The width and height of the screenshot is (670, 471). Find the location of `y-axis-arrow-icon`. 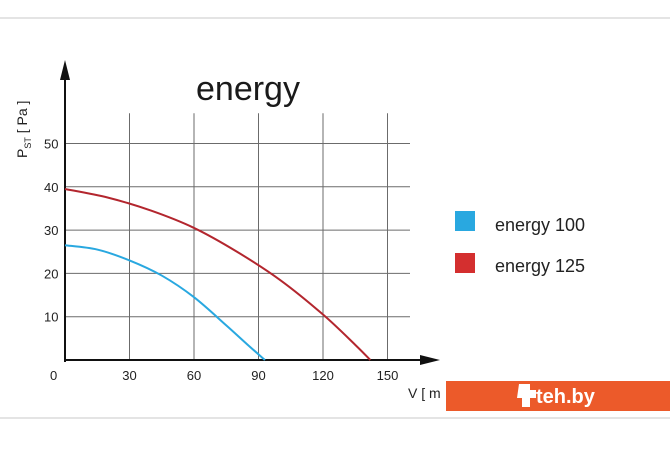

y-axis-arrow-icon is located at coordinates (65, 70).